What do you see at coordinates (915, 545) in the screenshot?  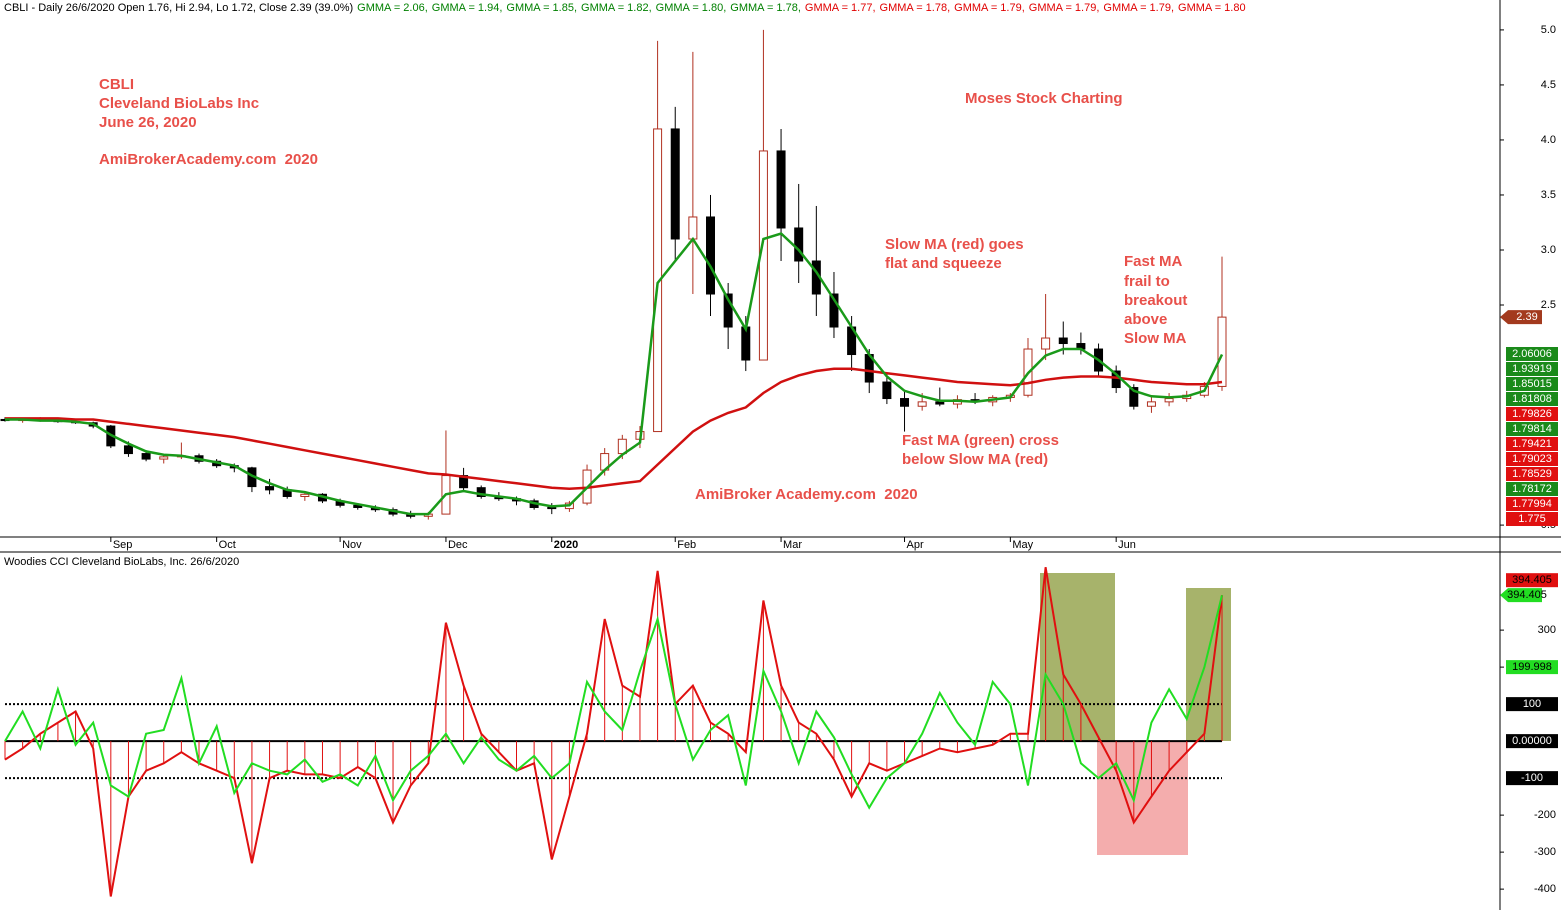 I see `x-tick-label: Apr` at bounding box center [915, 545].